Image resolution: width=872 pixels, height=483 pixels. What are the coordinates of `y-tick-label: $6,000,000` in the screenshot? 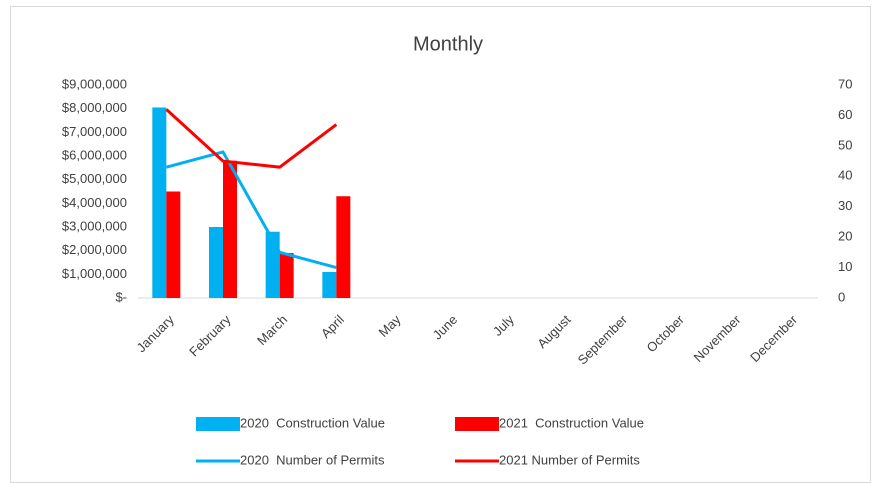 It's located at (94, 154).